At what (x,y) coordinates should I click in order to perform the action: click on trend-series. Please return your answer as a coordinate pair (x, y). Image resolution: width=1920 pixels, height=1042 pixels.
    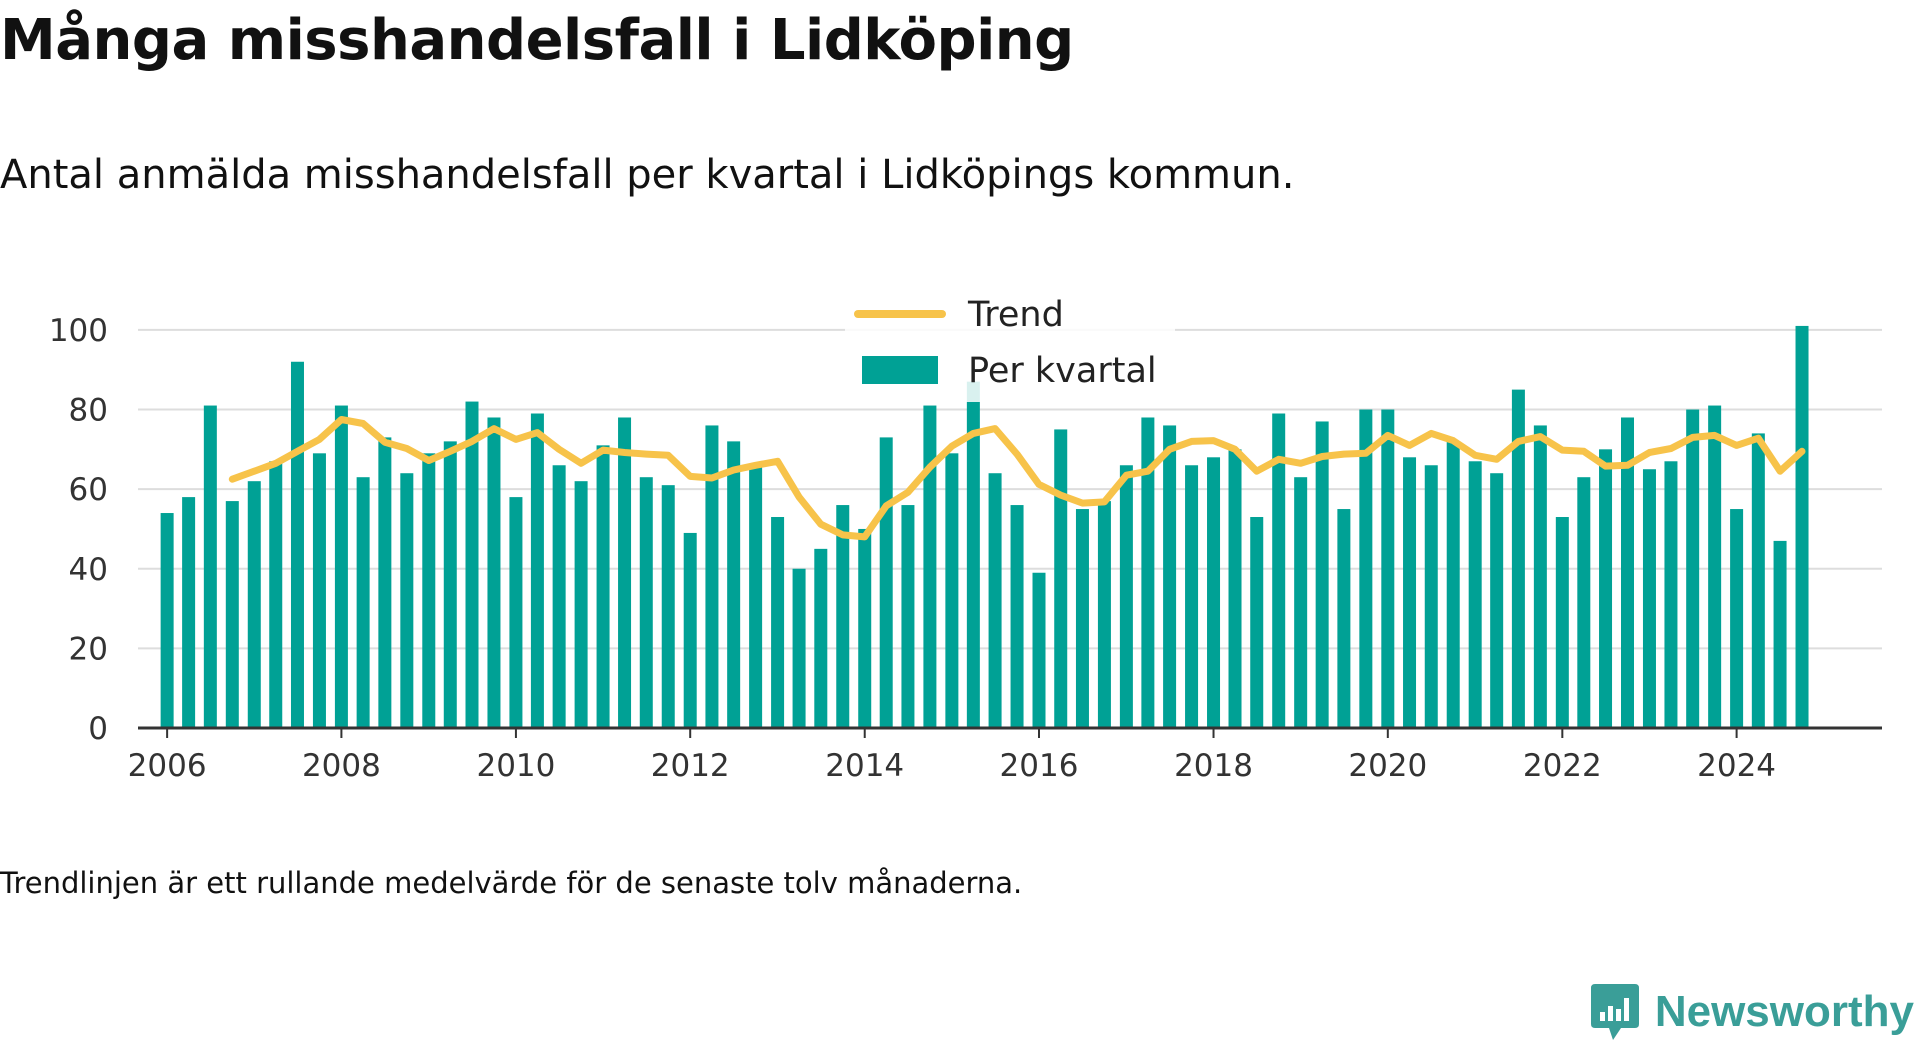
    Looking at the image, I should click on (1017, 478).